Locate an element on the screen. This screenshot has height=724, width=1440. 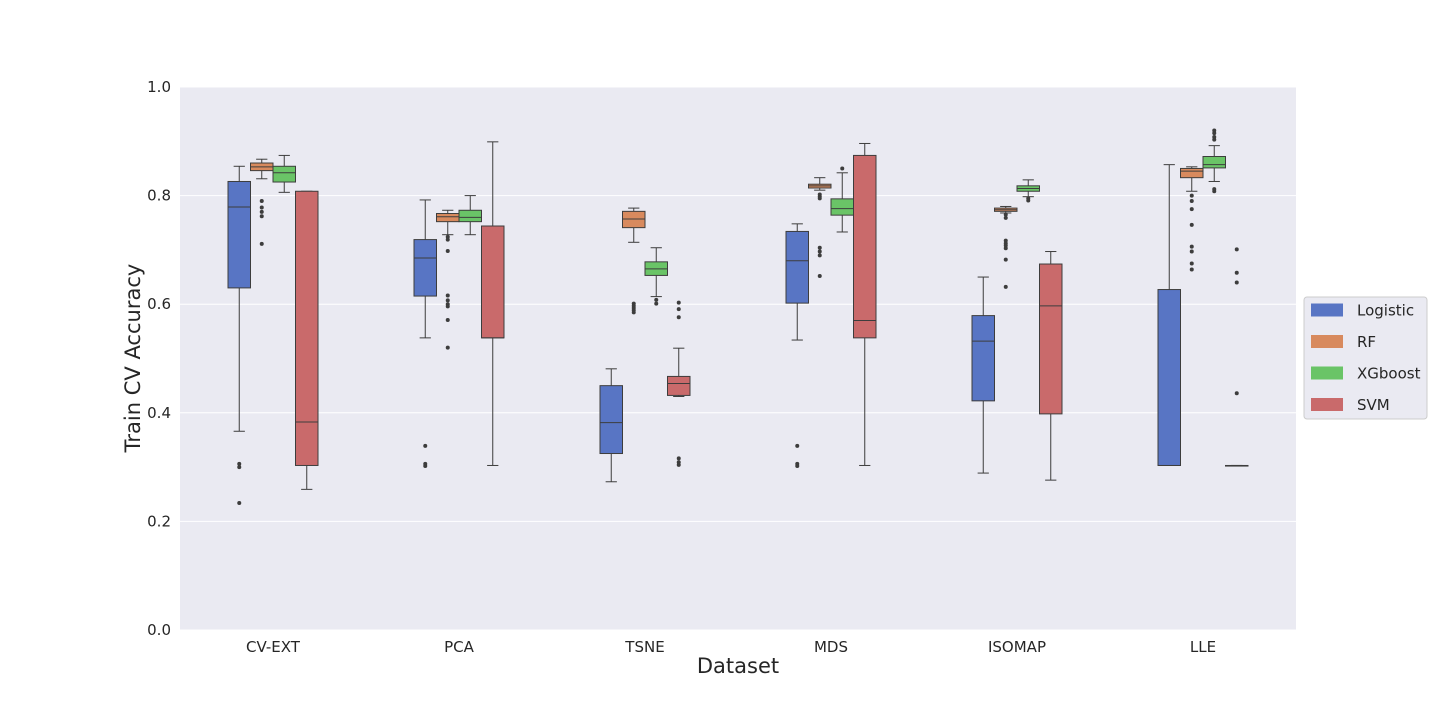
box-svm-pca is located at coordinates (493, 303).